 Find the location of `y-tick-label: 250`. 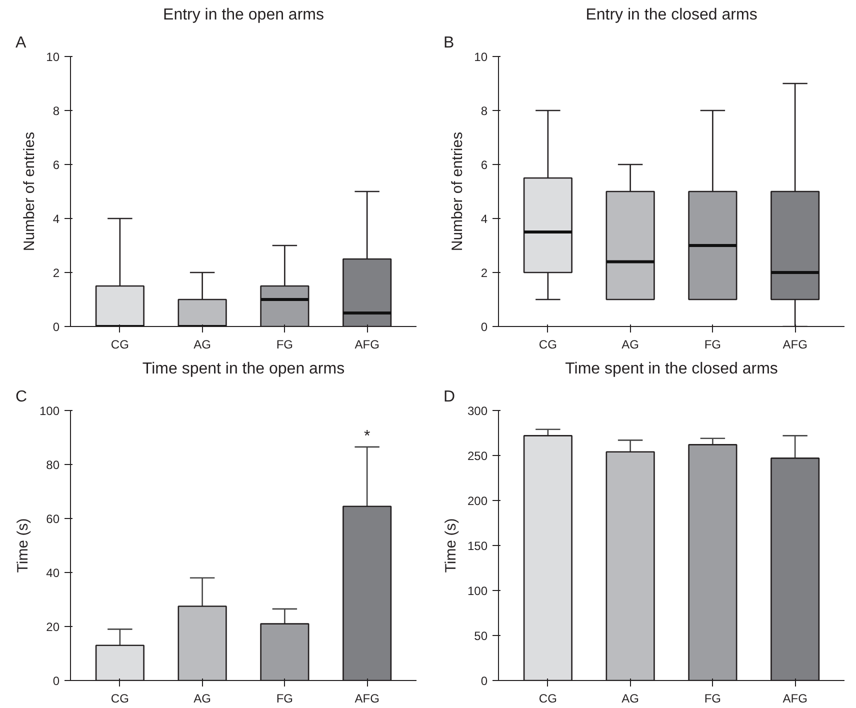

y-tick-label: 250 is located at coordinates (477, 456).